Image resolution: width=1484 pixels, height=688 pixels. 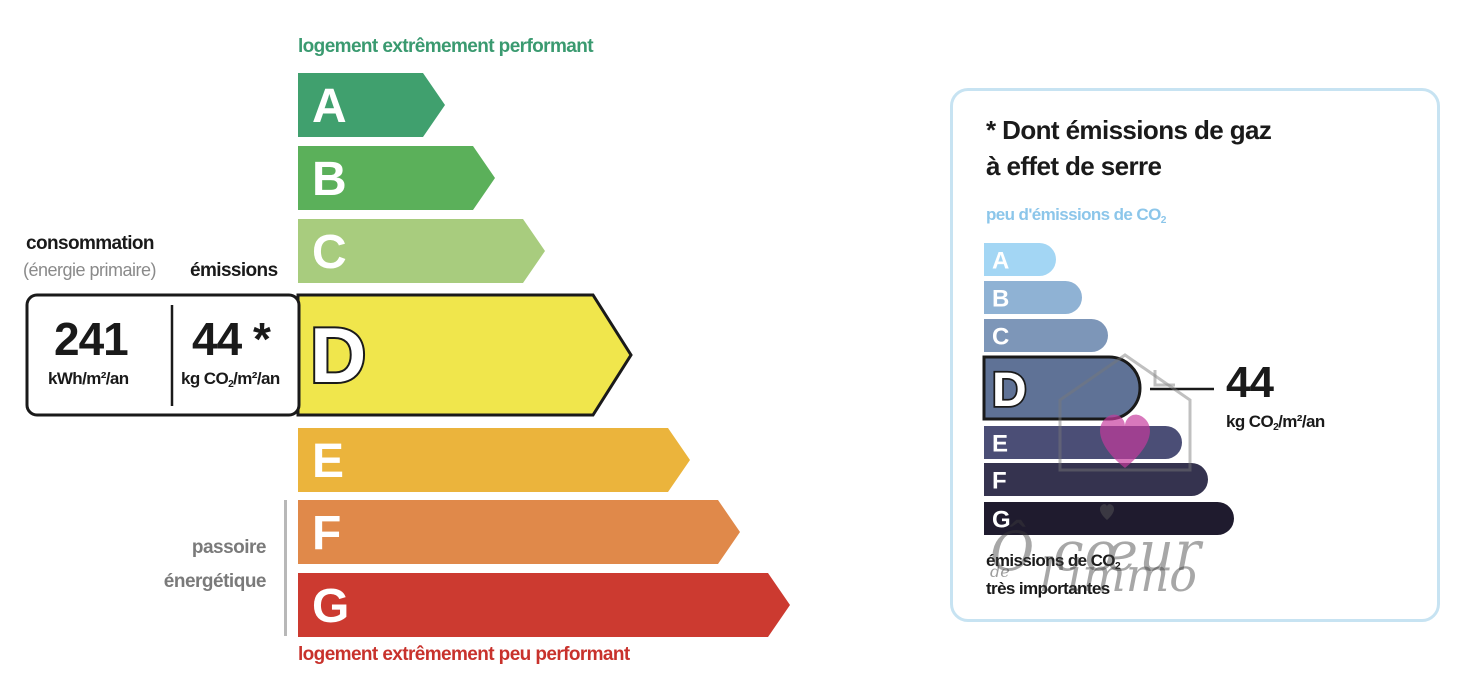 I want to click on passoire-label-2: énergétique, so click(x=215, y=581).